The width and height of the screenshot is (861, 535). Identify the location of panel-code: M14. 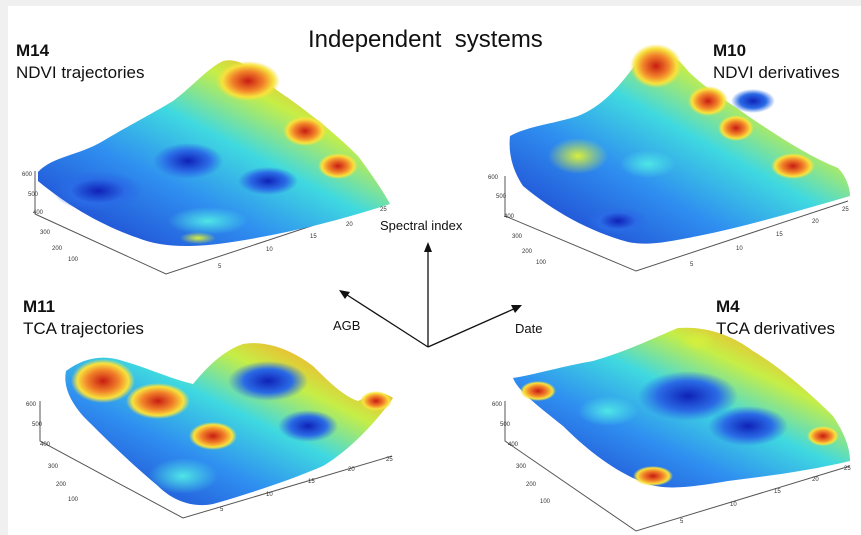
(33, 50).